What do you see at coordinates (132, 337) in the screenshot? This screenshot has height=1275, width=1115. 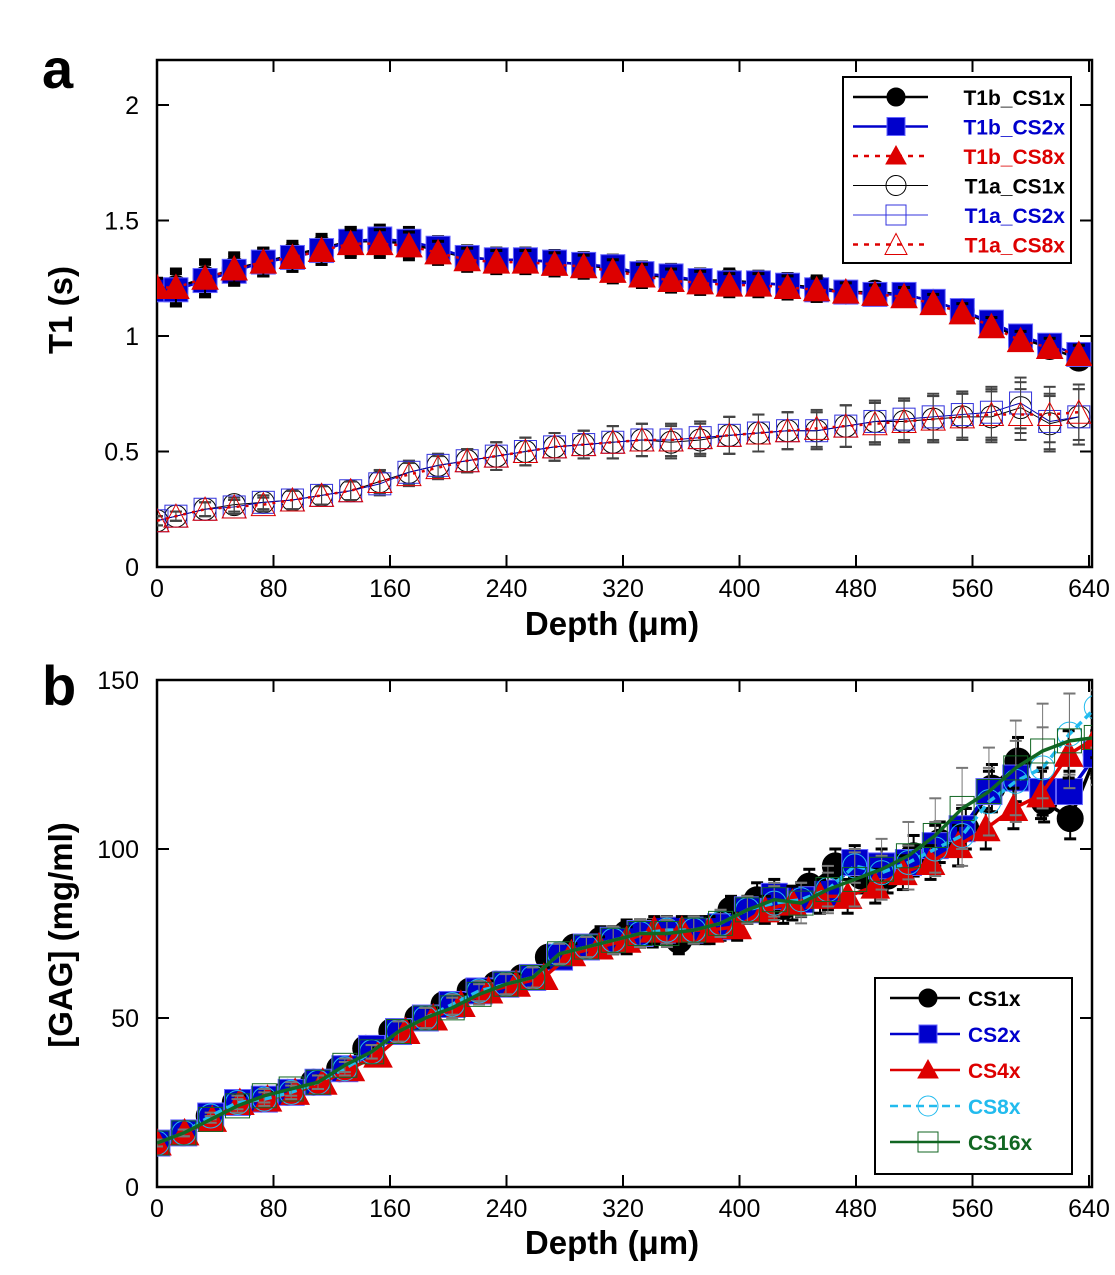 I see `y-tick-label: 1` at bounding box center [132, 337].